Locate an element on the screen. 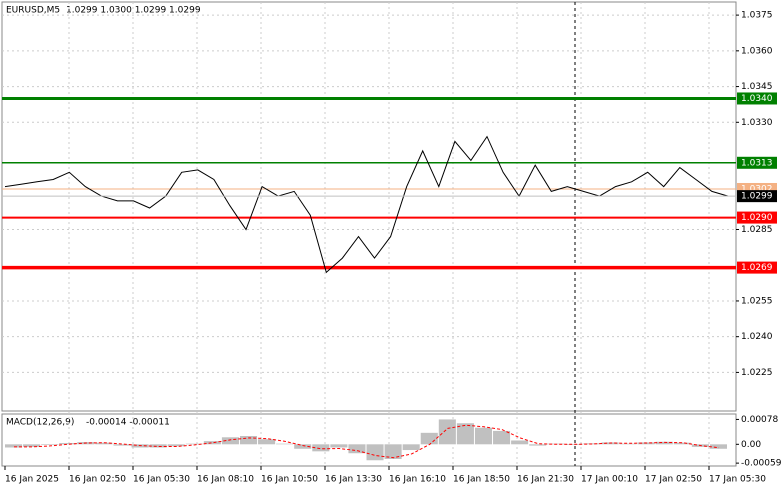  level-label: 1.0340 is located at coordinates (757, 99).